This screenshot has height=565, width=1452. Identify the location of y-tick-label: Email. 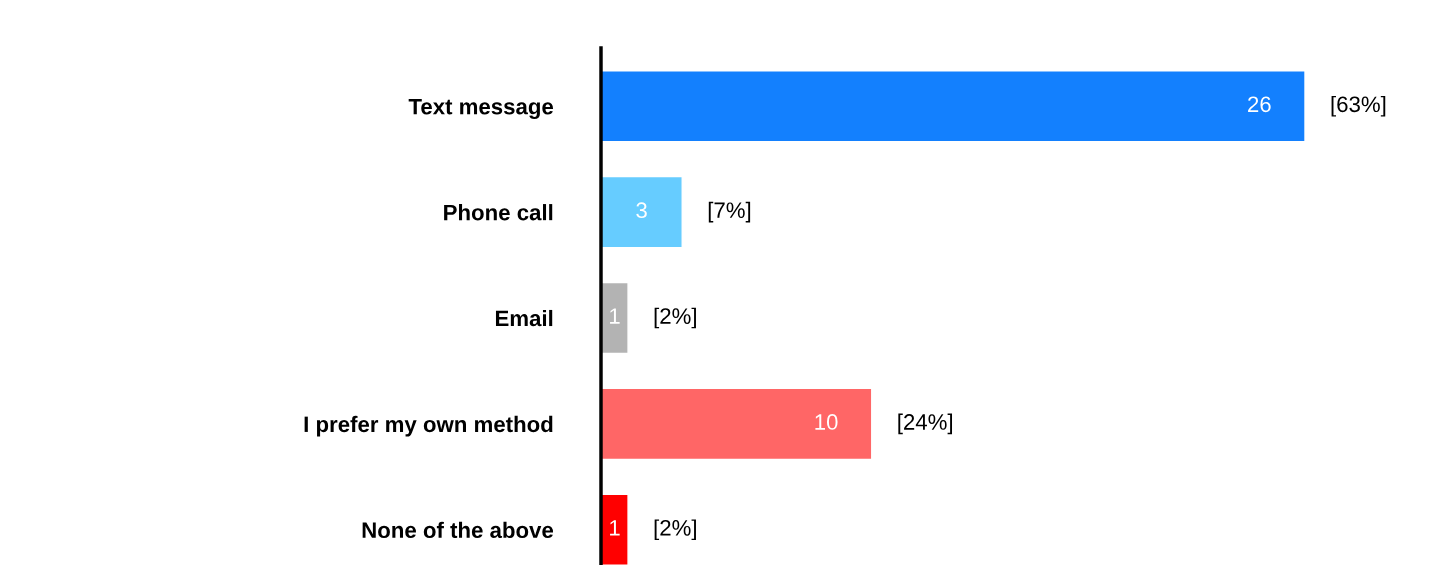
(524, 318).